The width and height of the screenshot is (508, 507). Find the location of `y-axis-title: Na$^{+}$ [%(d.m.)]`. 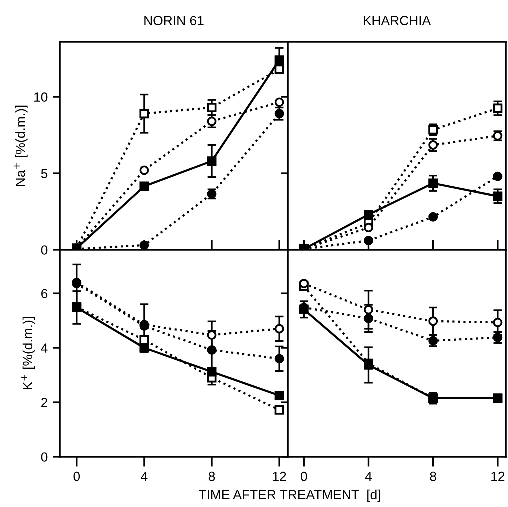

y-axis-title: Na$^{+}$ [%(d.m.)] is located at coordinates (21, 146).